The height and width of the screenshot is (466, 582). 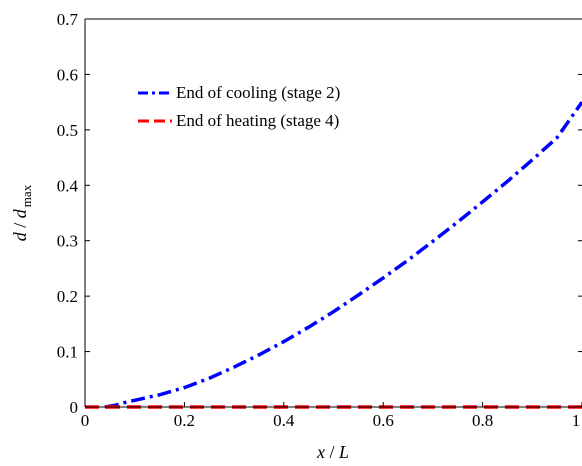 I want to click on x-axis-label: x / L, so click(x=332, y=452).